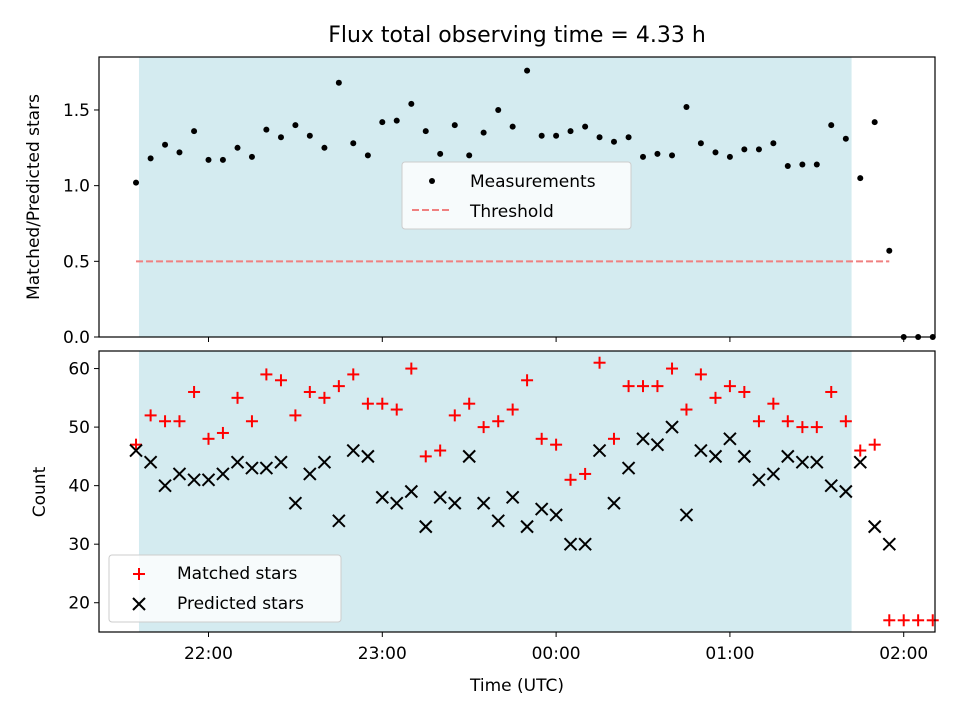 The height and width of the screenshot is (720, 960). What do you see at coordinates (81, 224) in the screenshot?
I see `top-y-ticks: 0.0 0.5 1.0 1.5` at bounding box center [81, 224].